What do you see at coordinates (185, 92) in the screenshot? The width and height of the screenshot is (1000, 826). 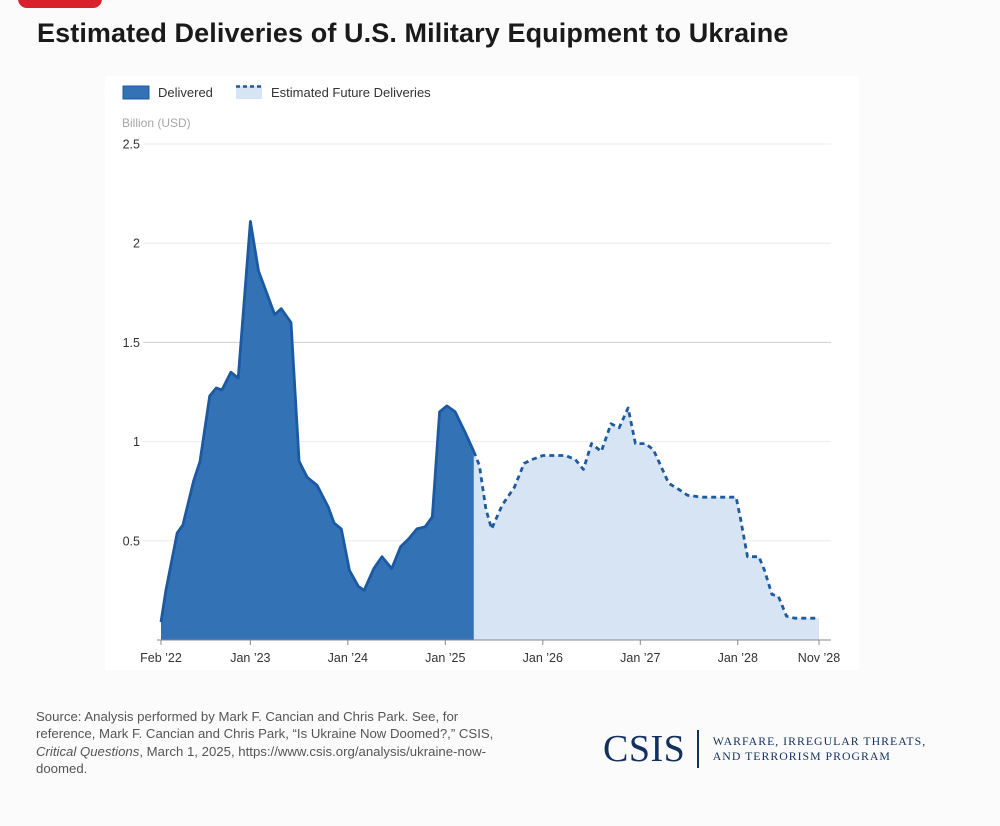 I see `legend-label-delivered: Delivered` at bounding box center [185, 92].